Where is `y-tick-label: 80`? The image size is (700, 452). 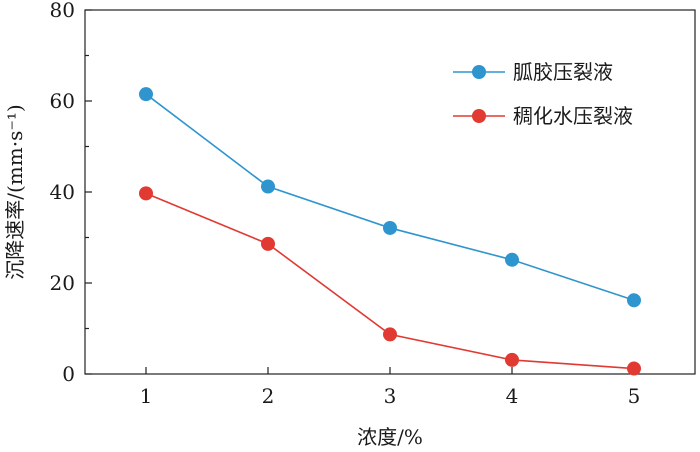
y-tick-label: 80 is located at coordinates (62, 11).